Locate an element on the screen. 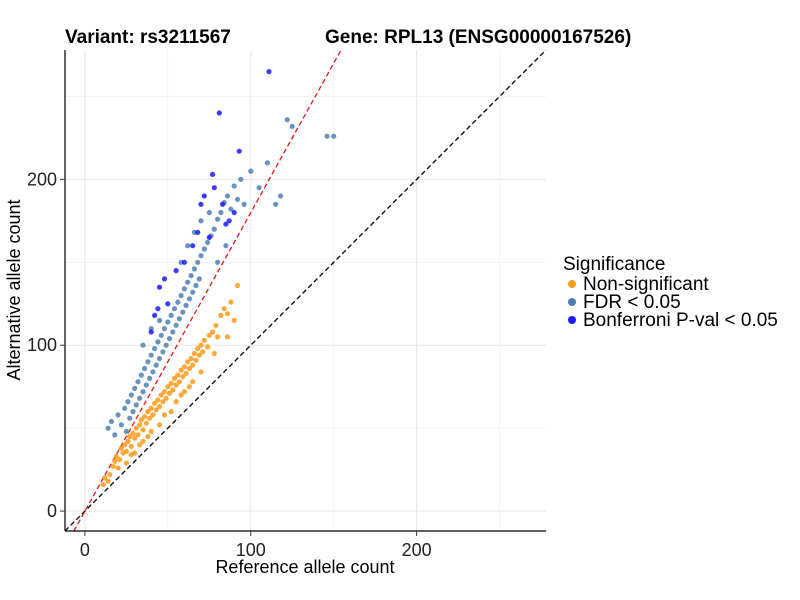 The height and width of the screenshot is (600, 800). legend-label: FDR < 0.05 is located at coordinates (632, 302).